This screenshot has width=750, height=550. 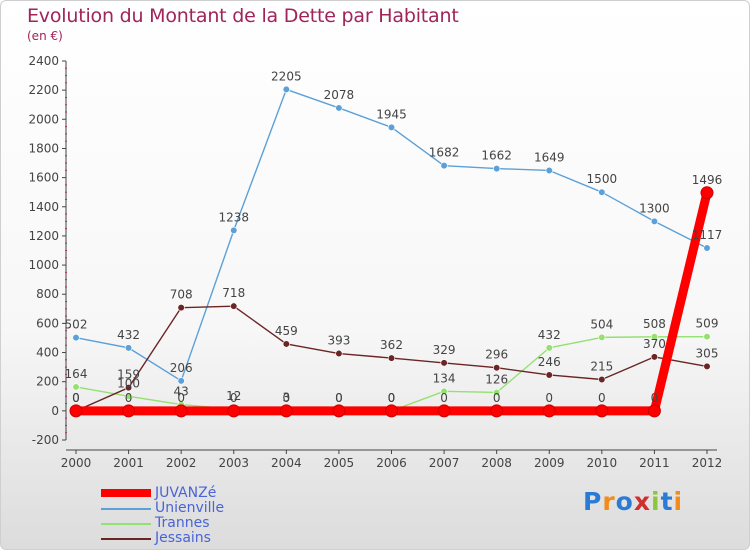 What do you see at coordinates (181, 295) in the screenshot?
I see `data-label-jessains: 708` at bounding box center [181, 295].